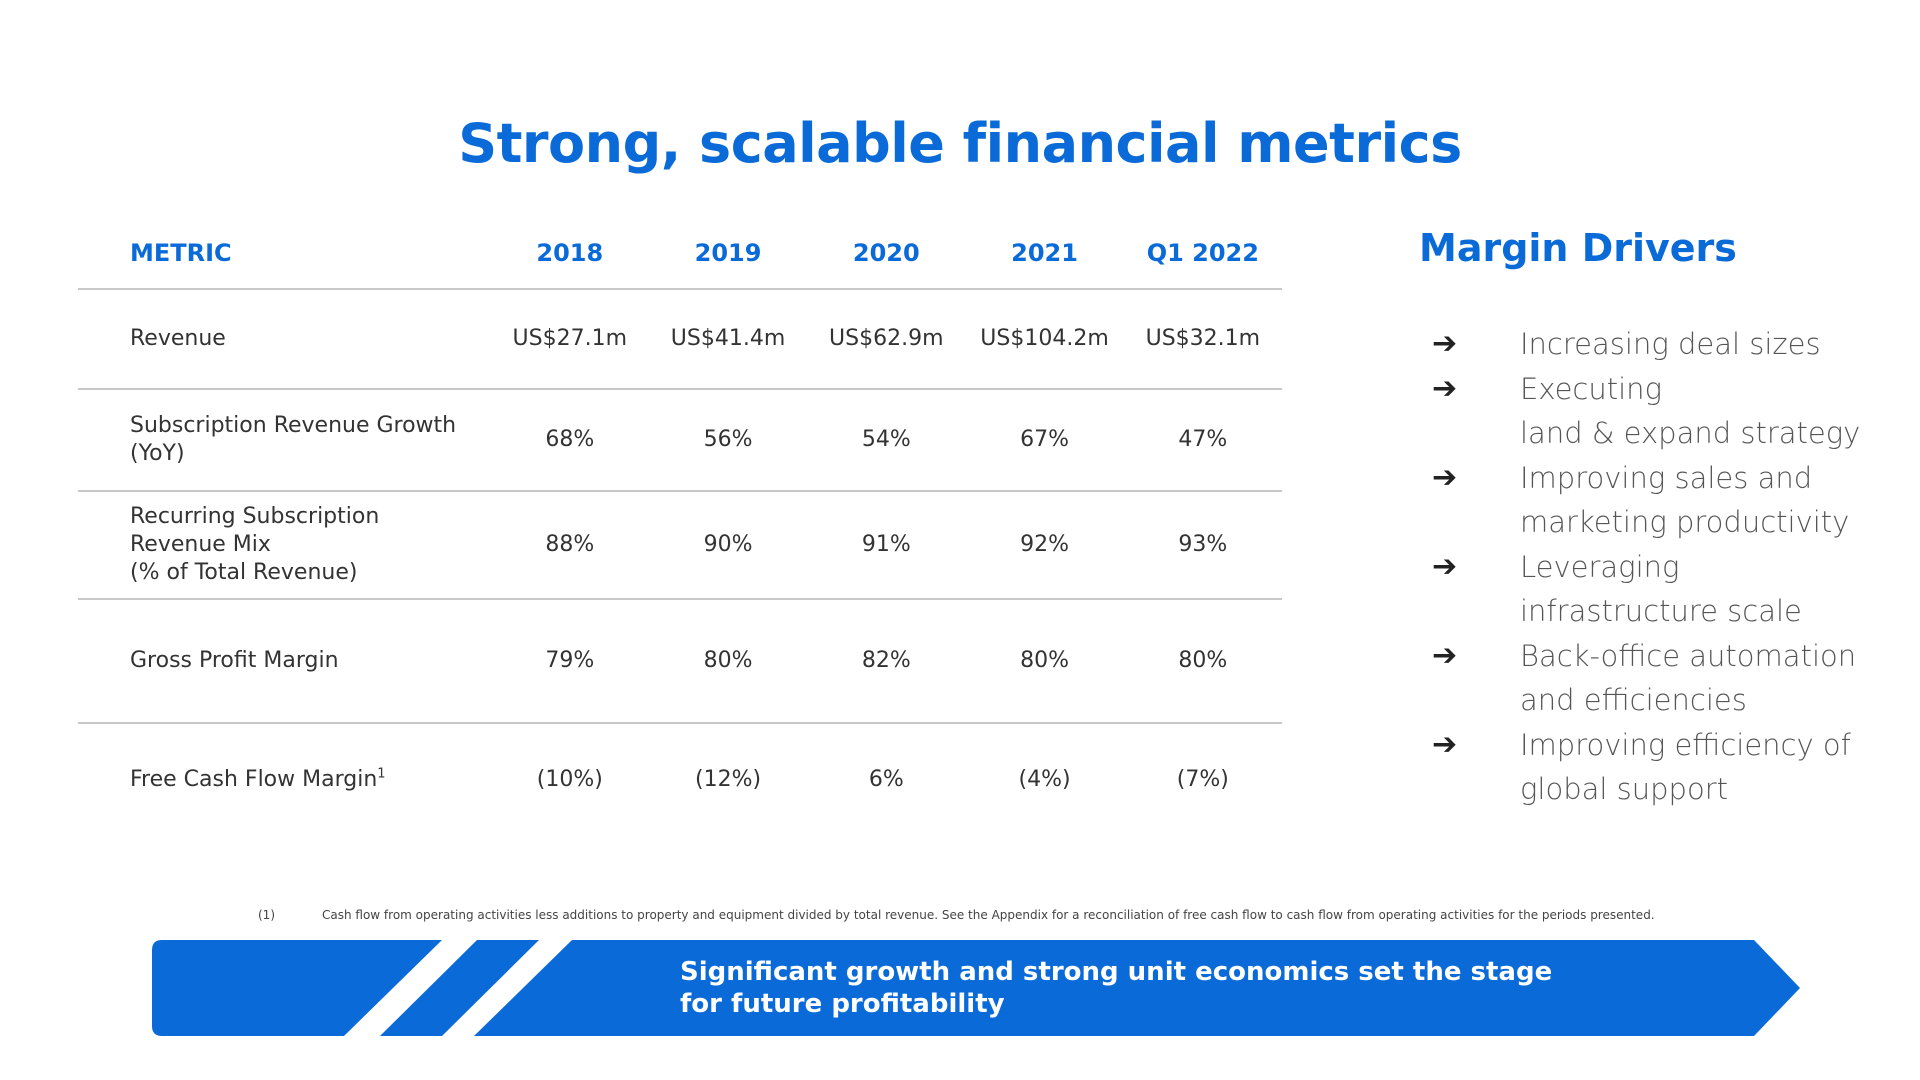  I want to click on margin-drivers-title: Margin Drivers, so click(1578, 248).